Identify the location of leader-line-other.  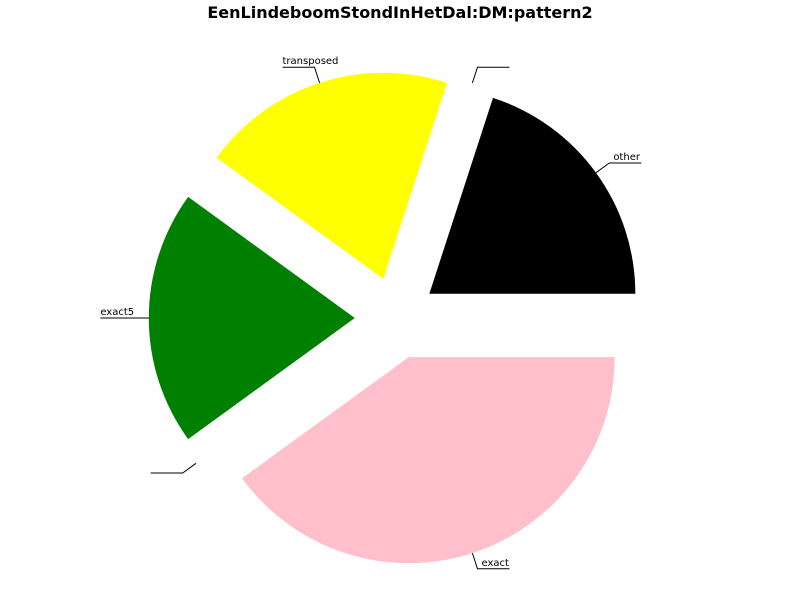
(618, 168).